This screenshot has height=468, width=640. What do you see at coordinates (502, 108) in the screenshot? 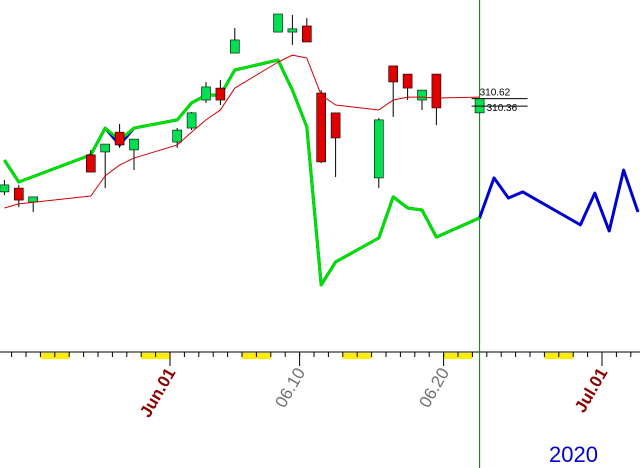
I see `price-label: 310.36` at bounding box center [502, 108].